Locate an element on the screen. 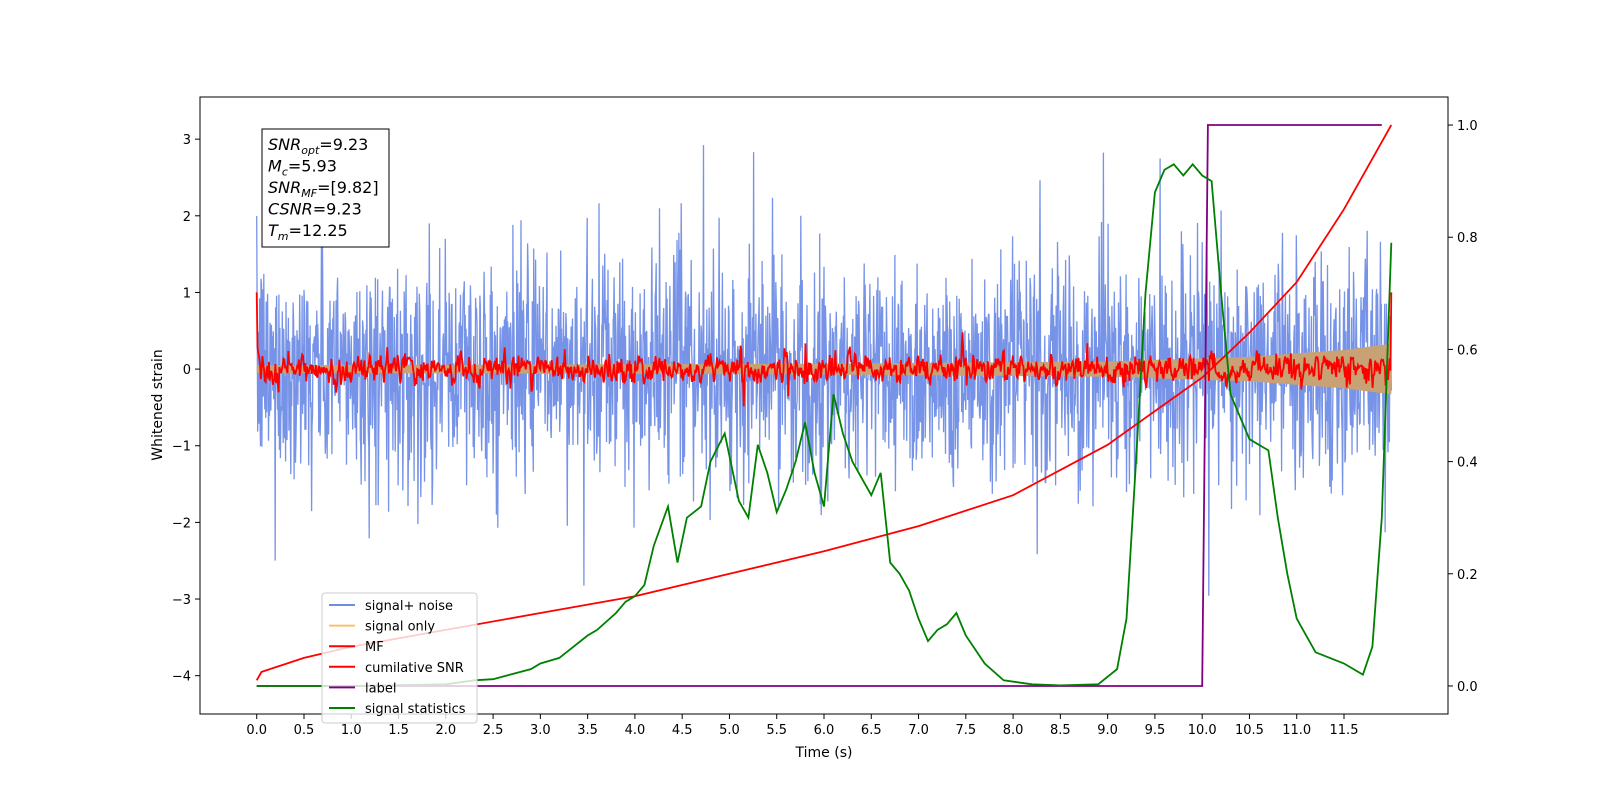  annotation-line: Tm=12.25 is located at coordinates (308, 232).